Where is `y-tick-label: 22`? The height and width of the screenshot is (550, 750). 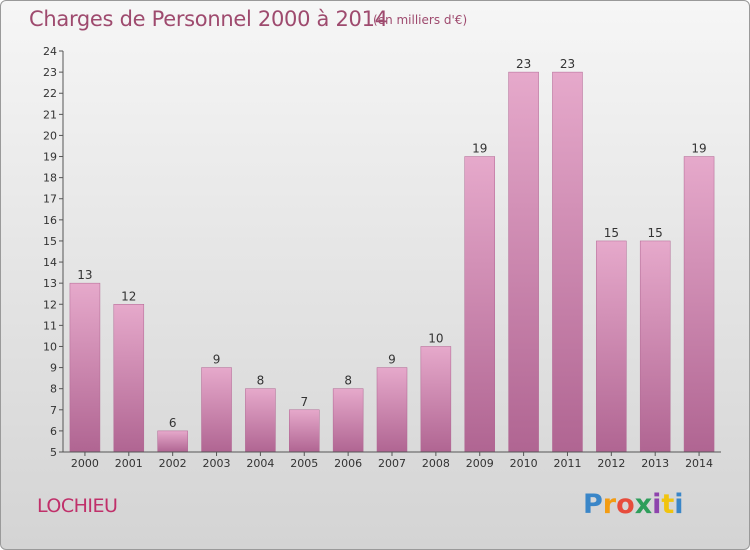 y-tick-label: 22 is located at coordinates (50, 93).